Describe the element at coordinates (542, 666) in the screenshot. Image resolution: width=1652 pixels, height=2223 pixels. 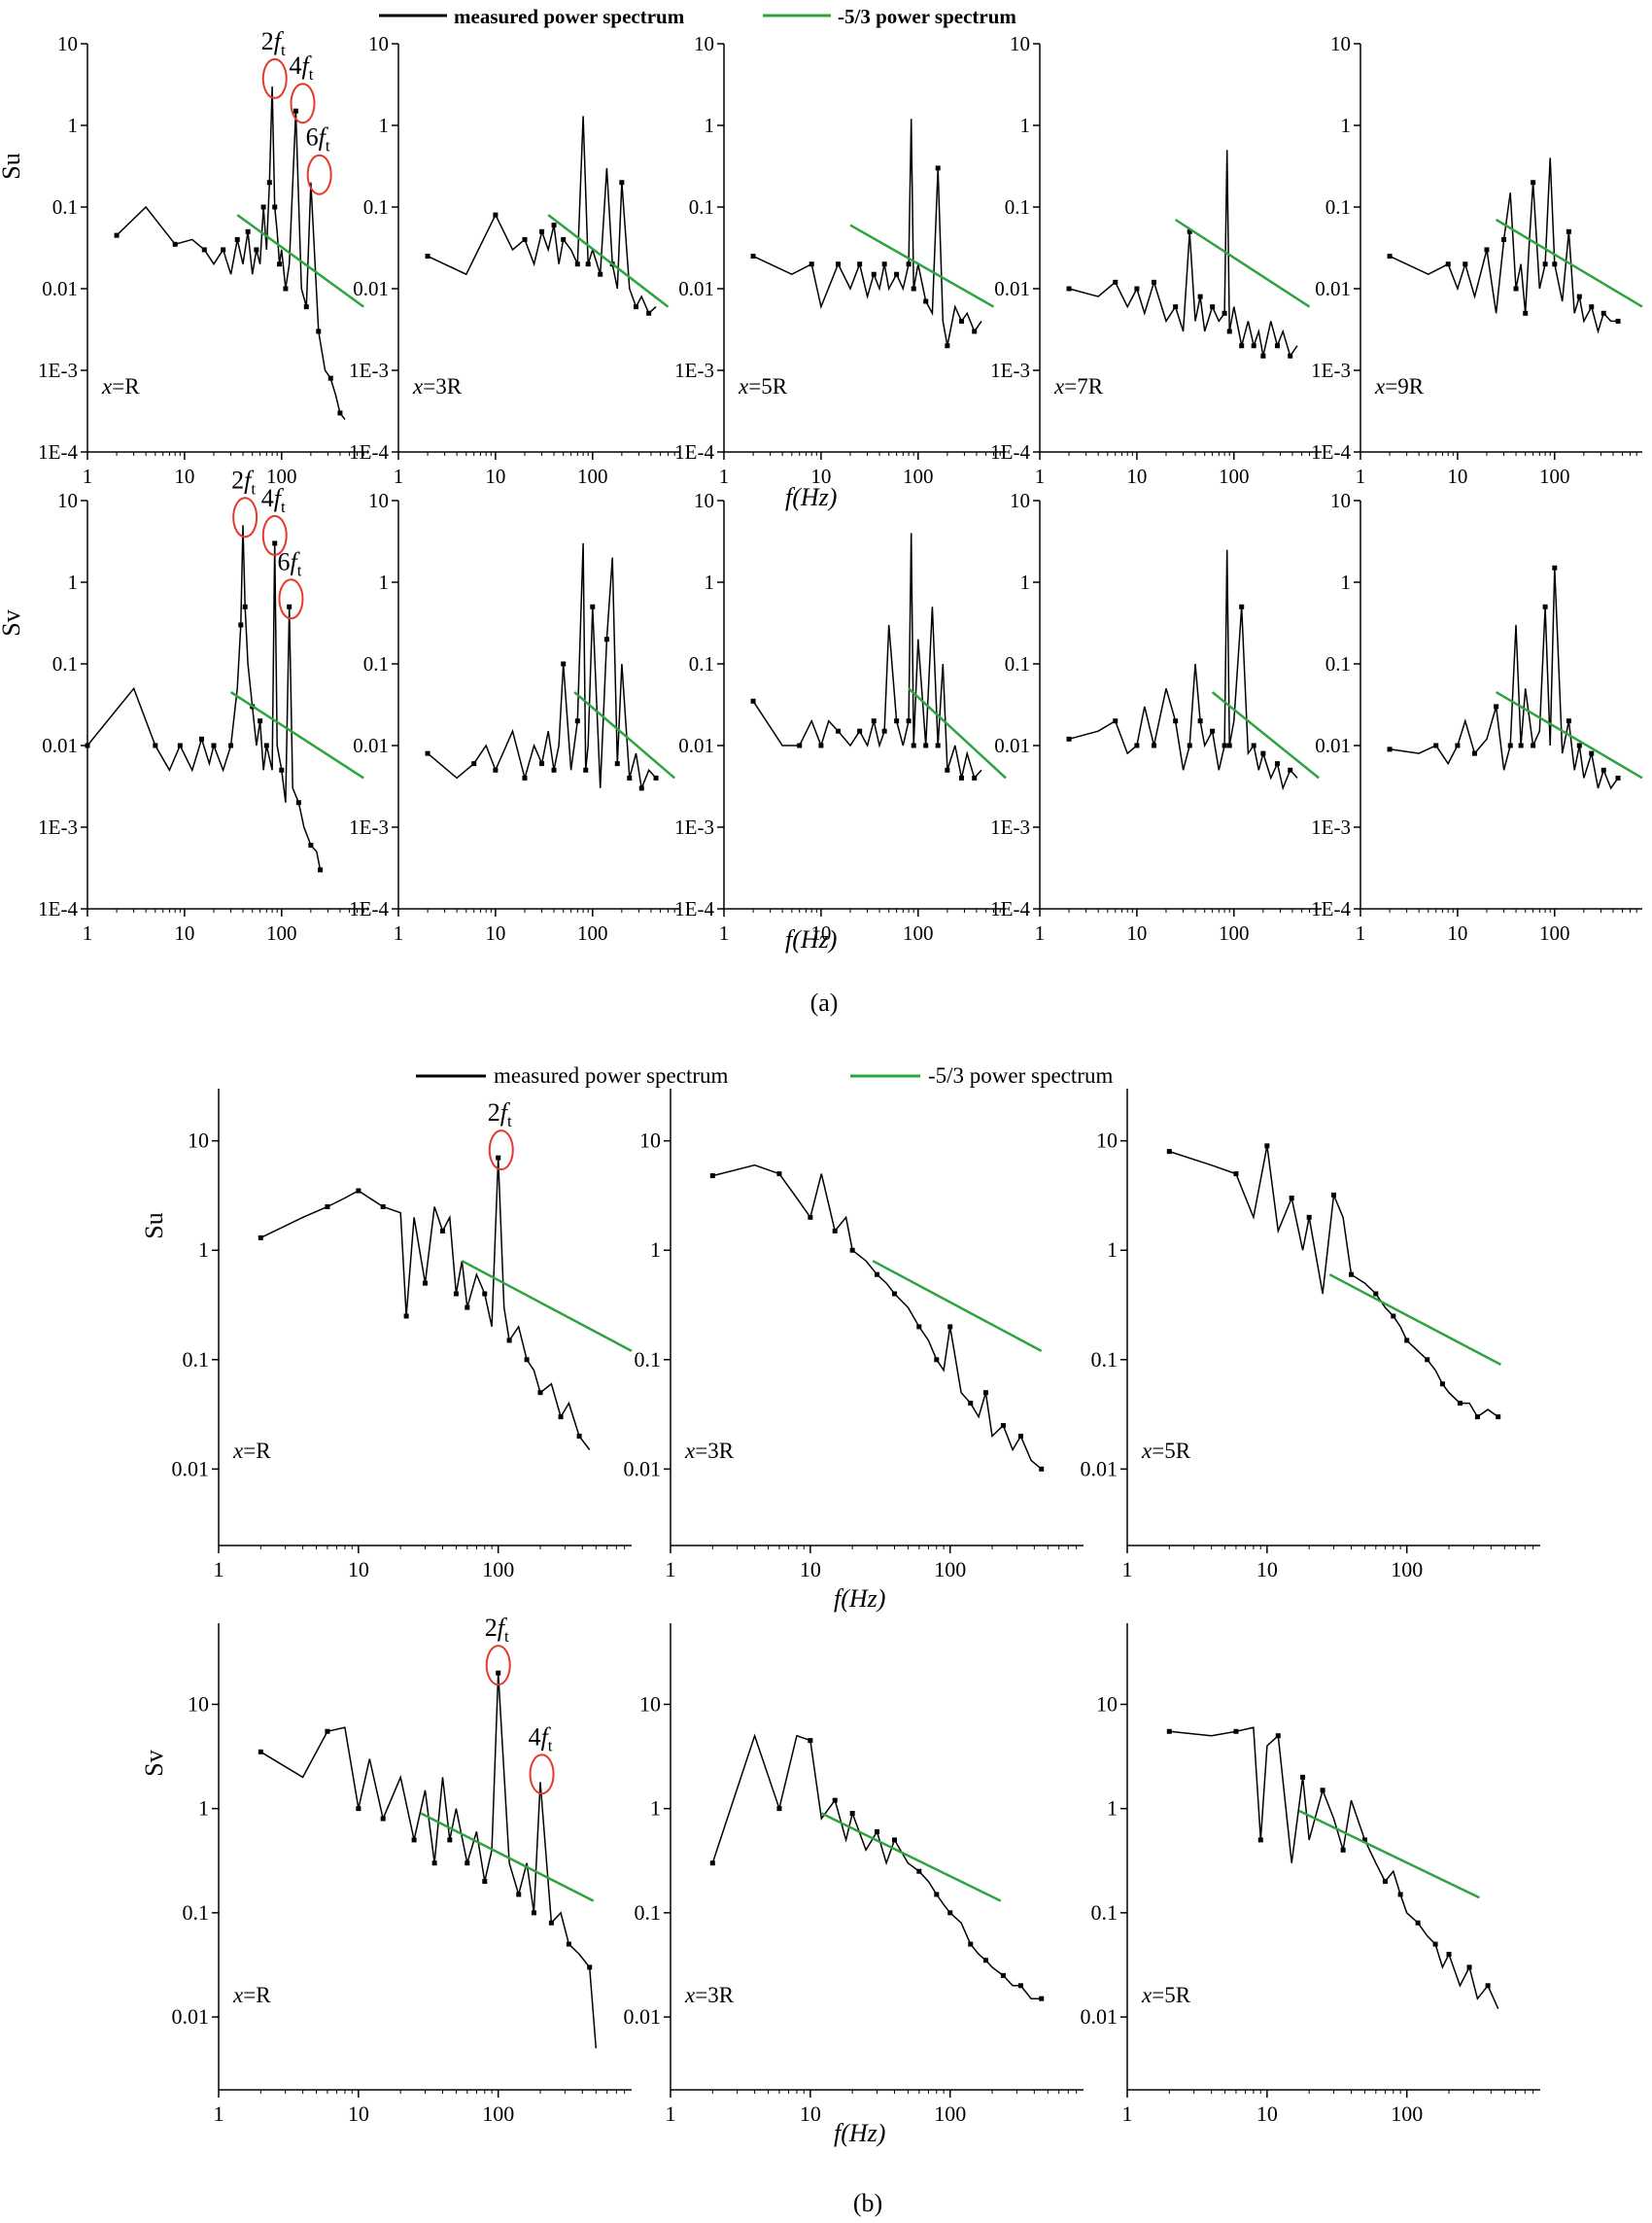
I see `measured-line` at that location.